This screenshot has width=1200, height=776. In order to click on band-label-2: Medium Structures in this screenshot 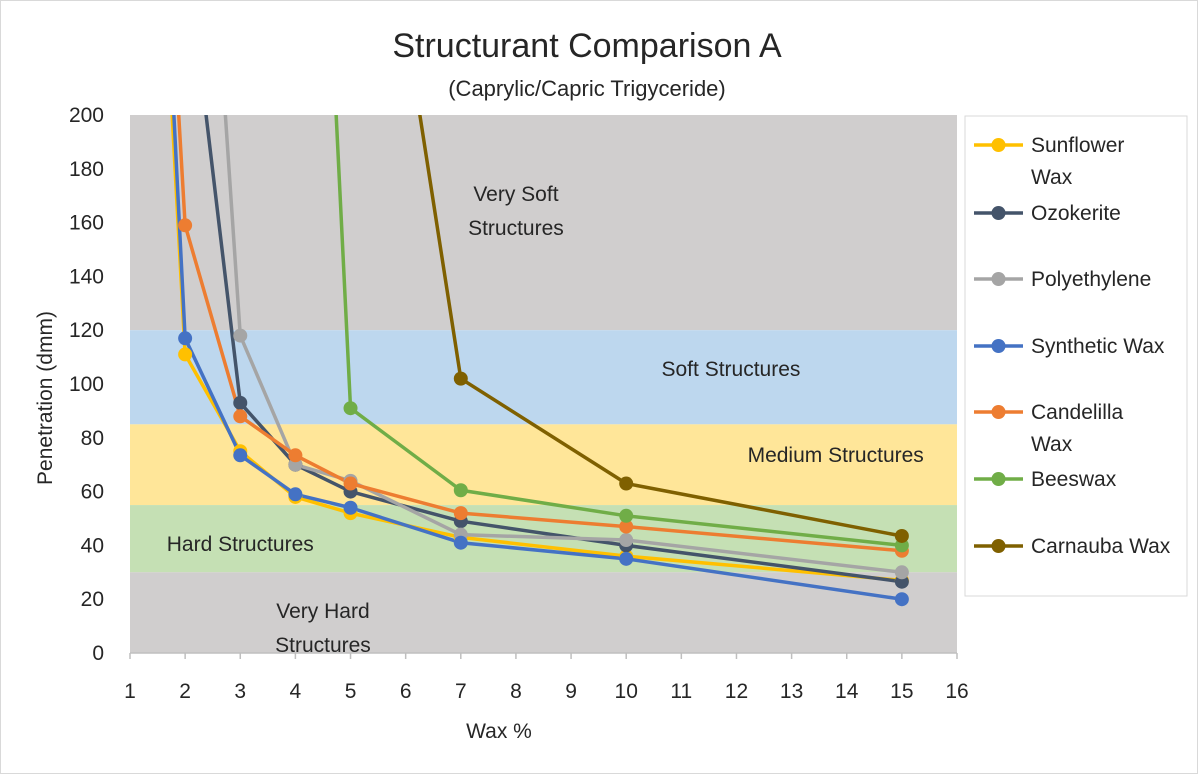, I will do `click(836, 455)`.